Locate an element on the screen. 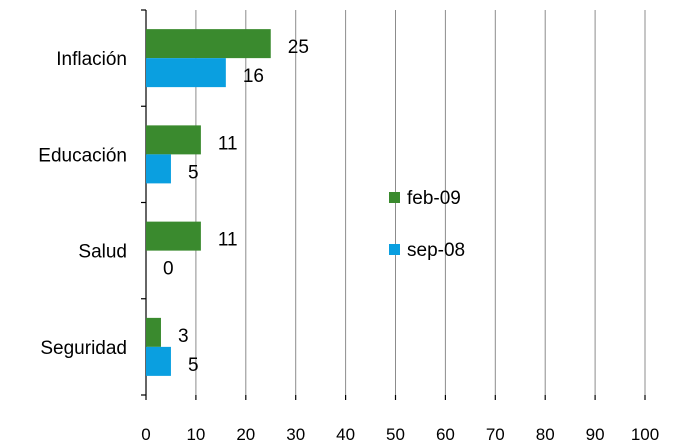 This screenshot has width=673, height=442. bar-feb-09-Inflación is located at coordinates (208, 44).